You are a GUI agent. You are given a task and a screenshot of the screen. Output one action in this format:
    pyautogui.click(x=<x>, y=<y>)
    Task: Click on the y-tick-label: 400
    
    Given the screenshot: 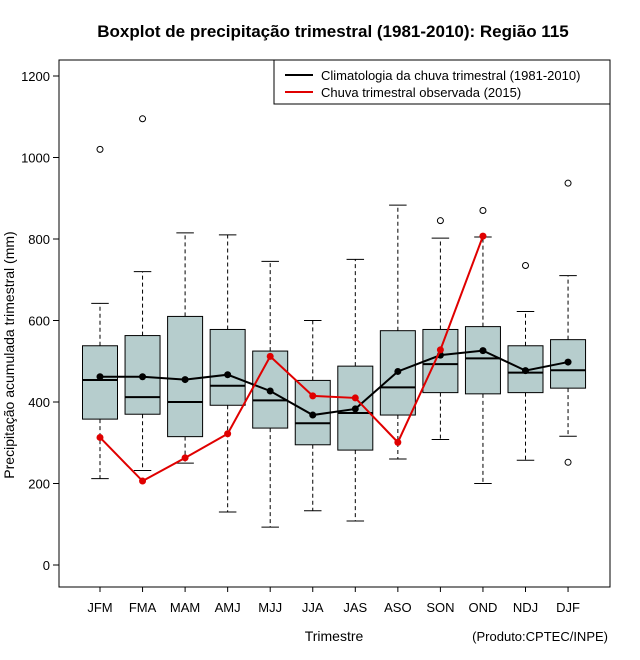 What is the action you would take?
    pyautogui.click(x=39, y=402)
    